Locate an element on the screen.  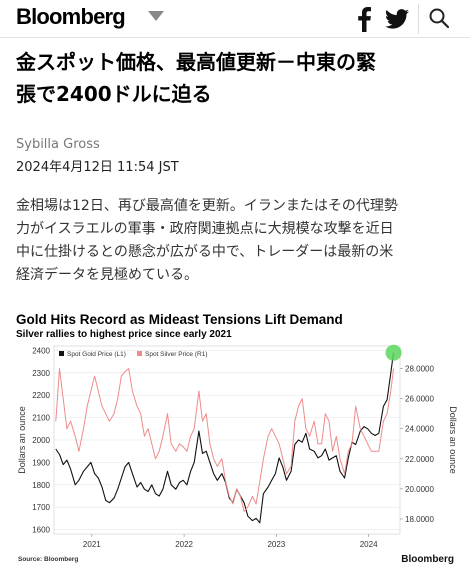
y-left-tick-label: 1900 is located at coordinates (41, 462).